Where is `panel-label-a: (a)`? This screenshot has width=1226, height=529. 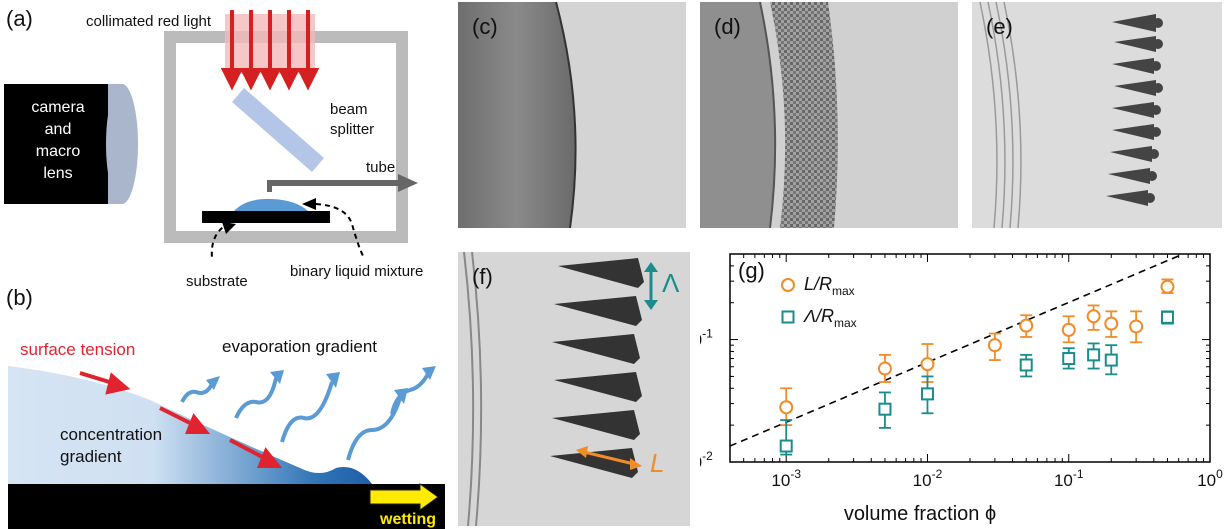 panel-label-a: (a) is located at coordinates (19, 18).